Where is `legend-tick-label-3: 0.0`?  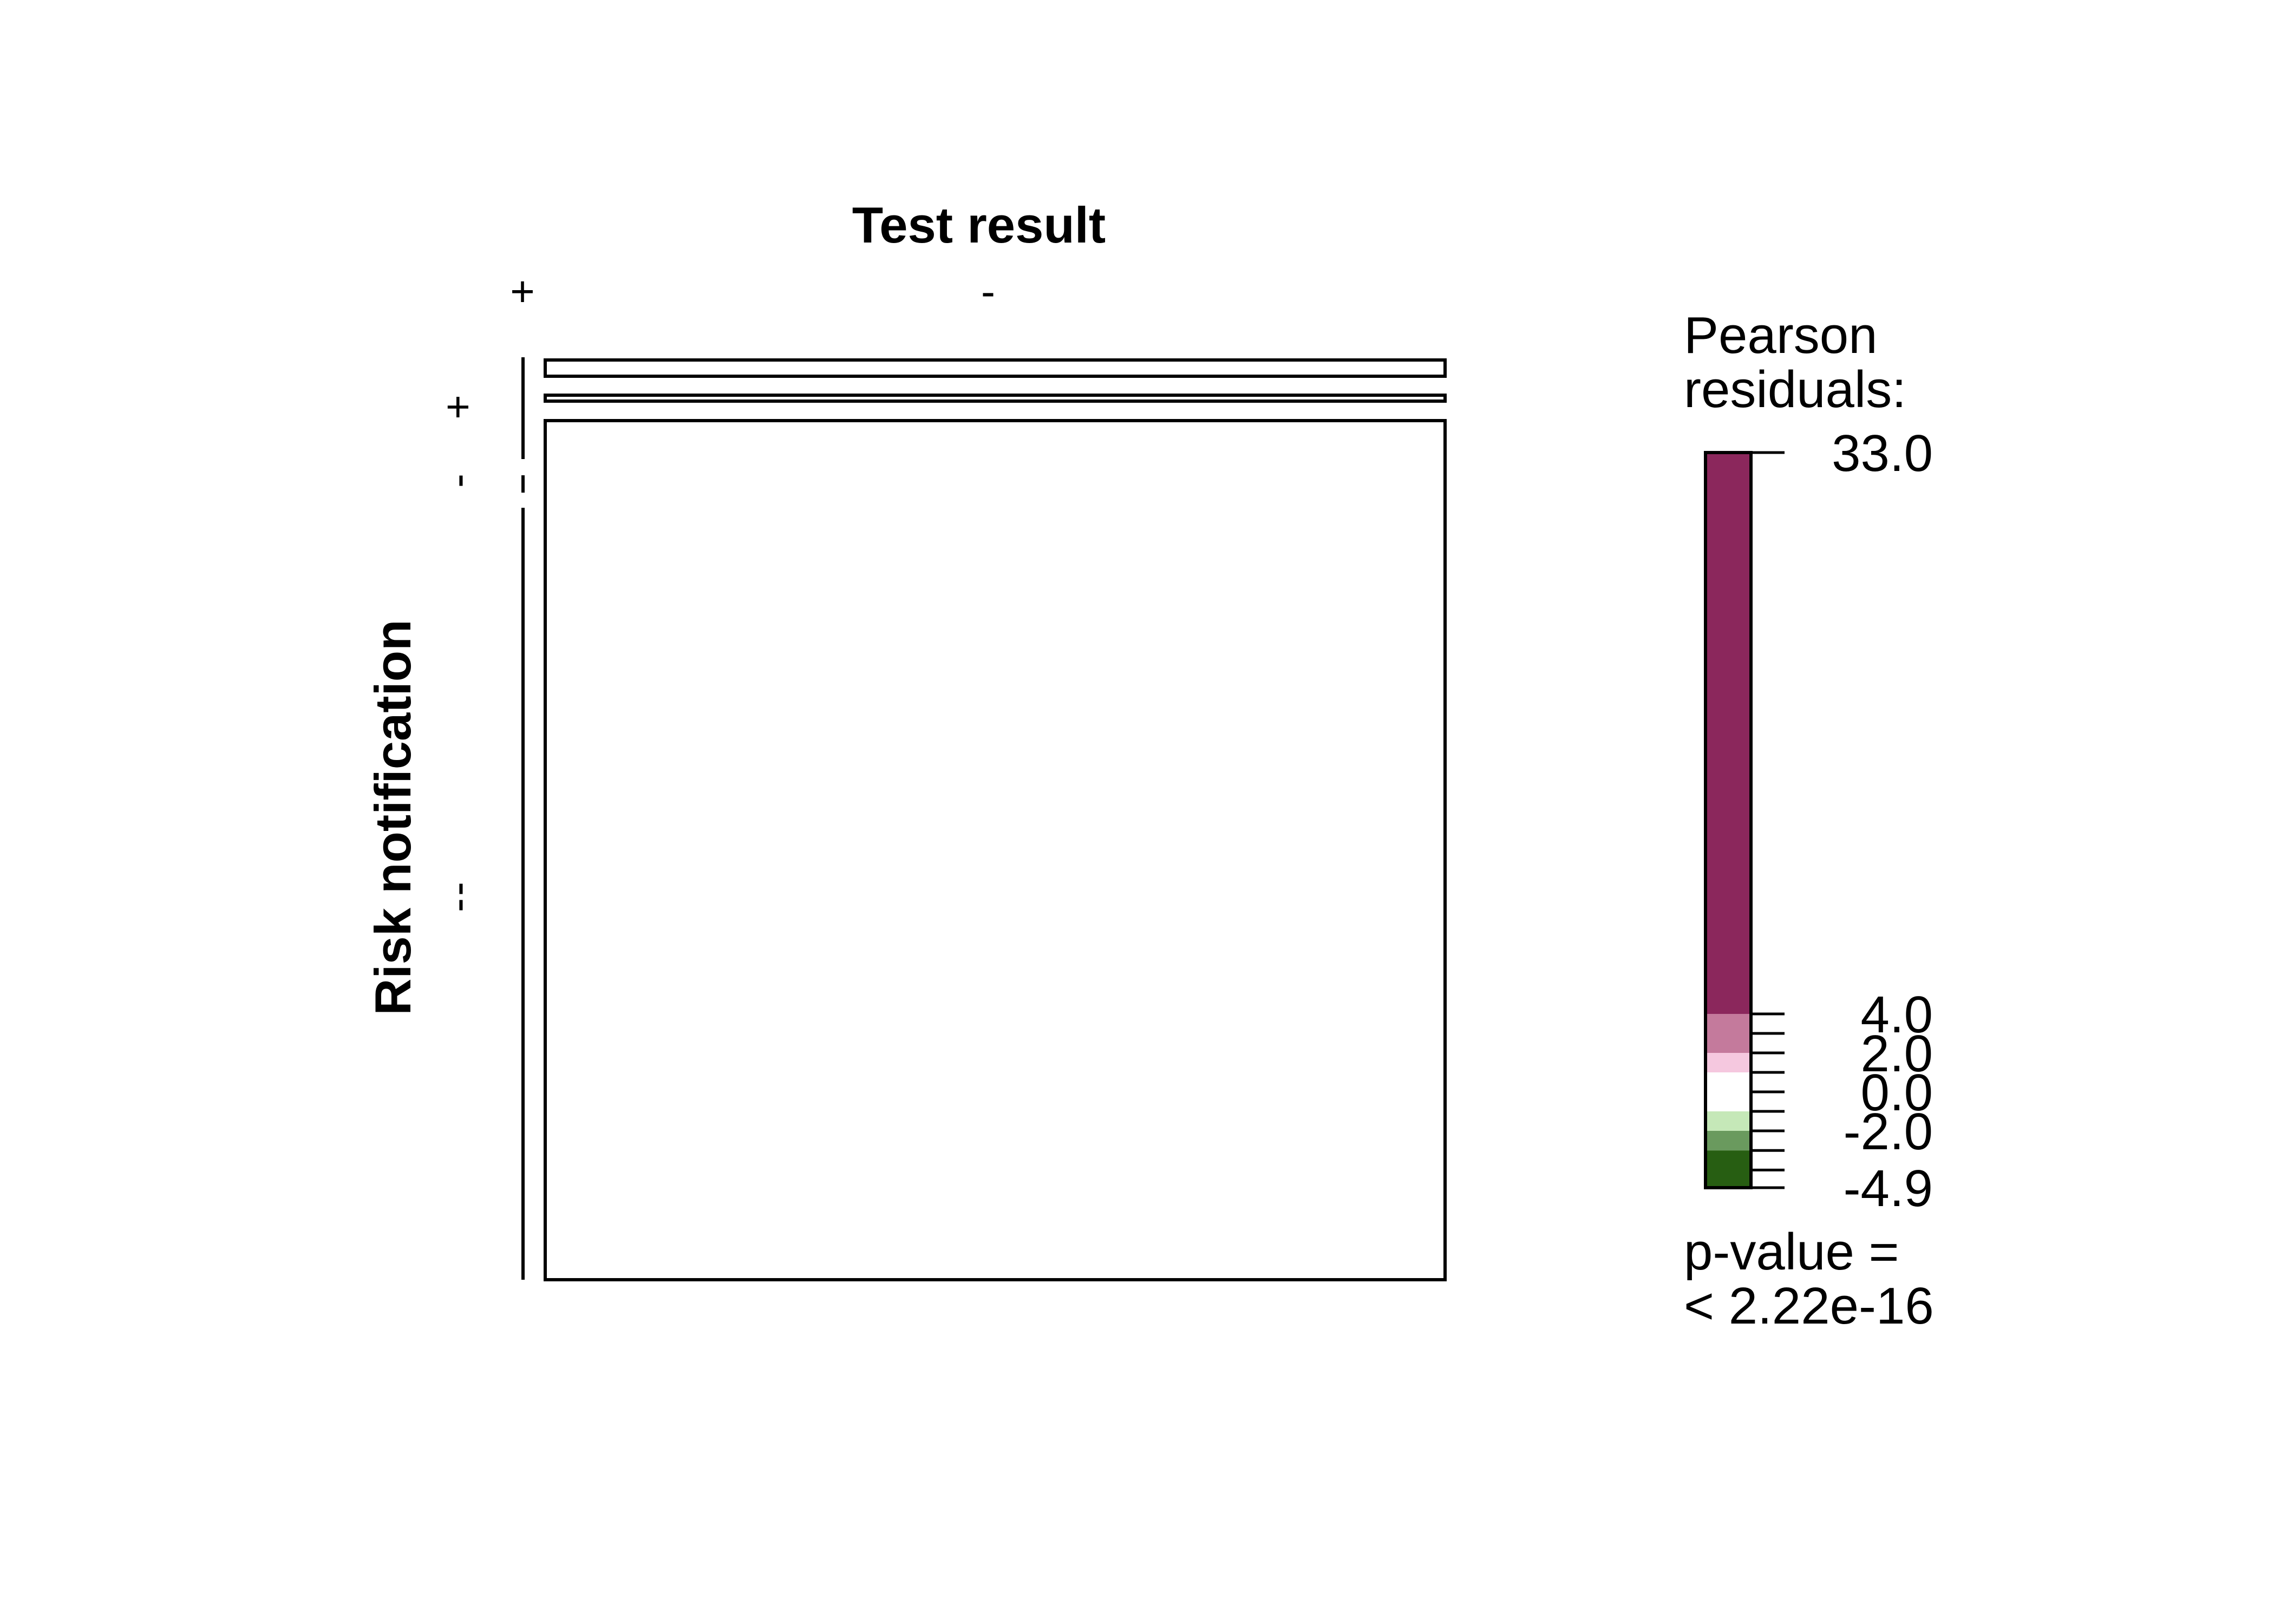
legend-tick-label-3: 0.0 is located at coordinates (1897, 1093).